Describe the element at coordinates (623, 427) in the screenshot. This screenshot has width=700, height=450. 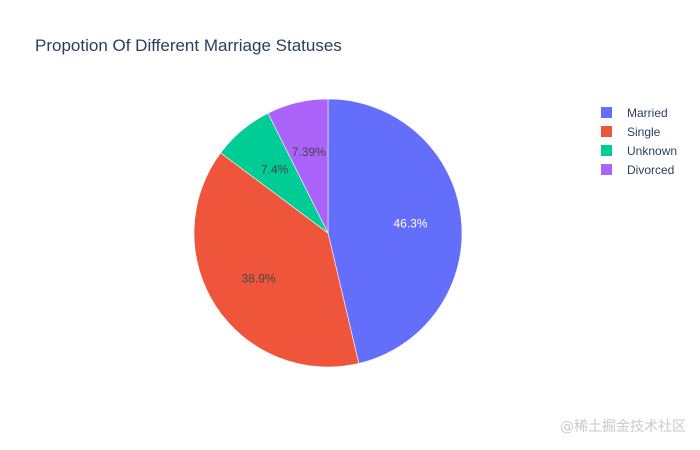
I see `watermark: @稀土掘金技术社区` at that location.